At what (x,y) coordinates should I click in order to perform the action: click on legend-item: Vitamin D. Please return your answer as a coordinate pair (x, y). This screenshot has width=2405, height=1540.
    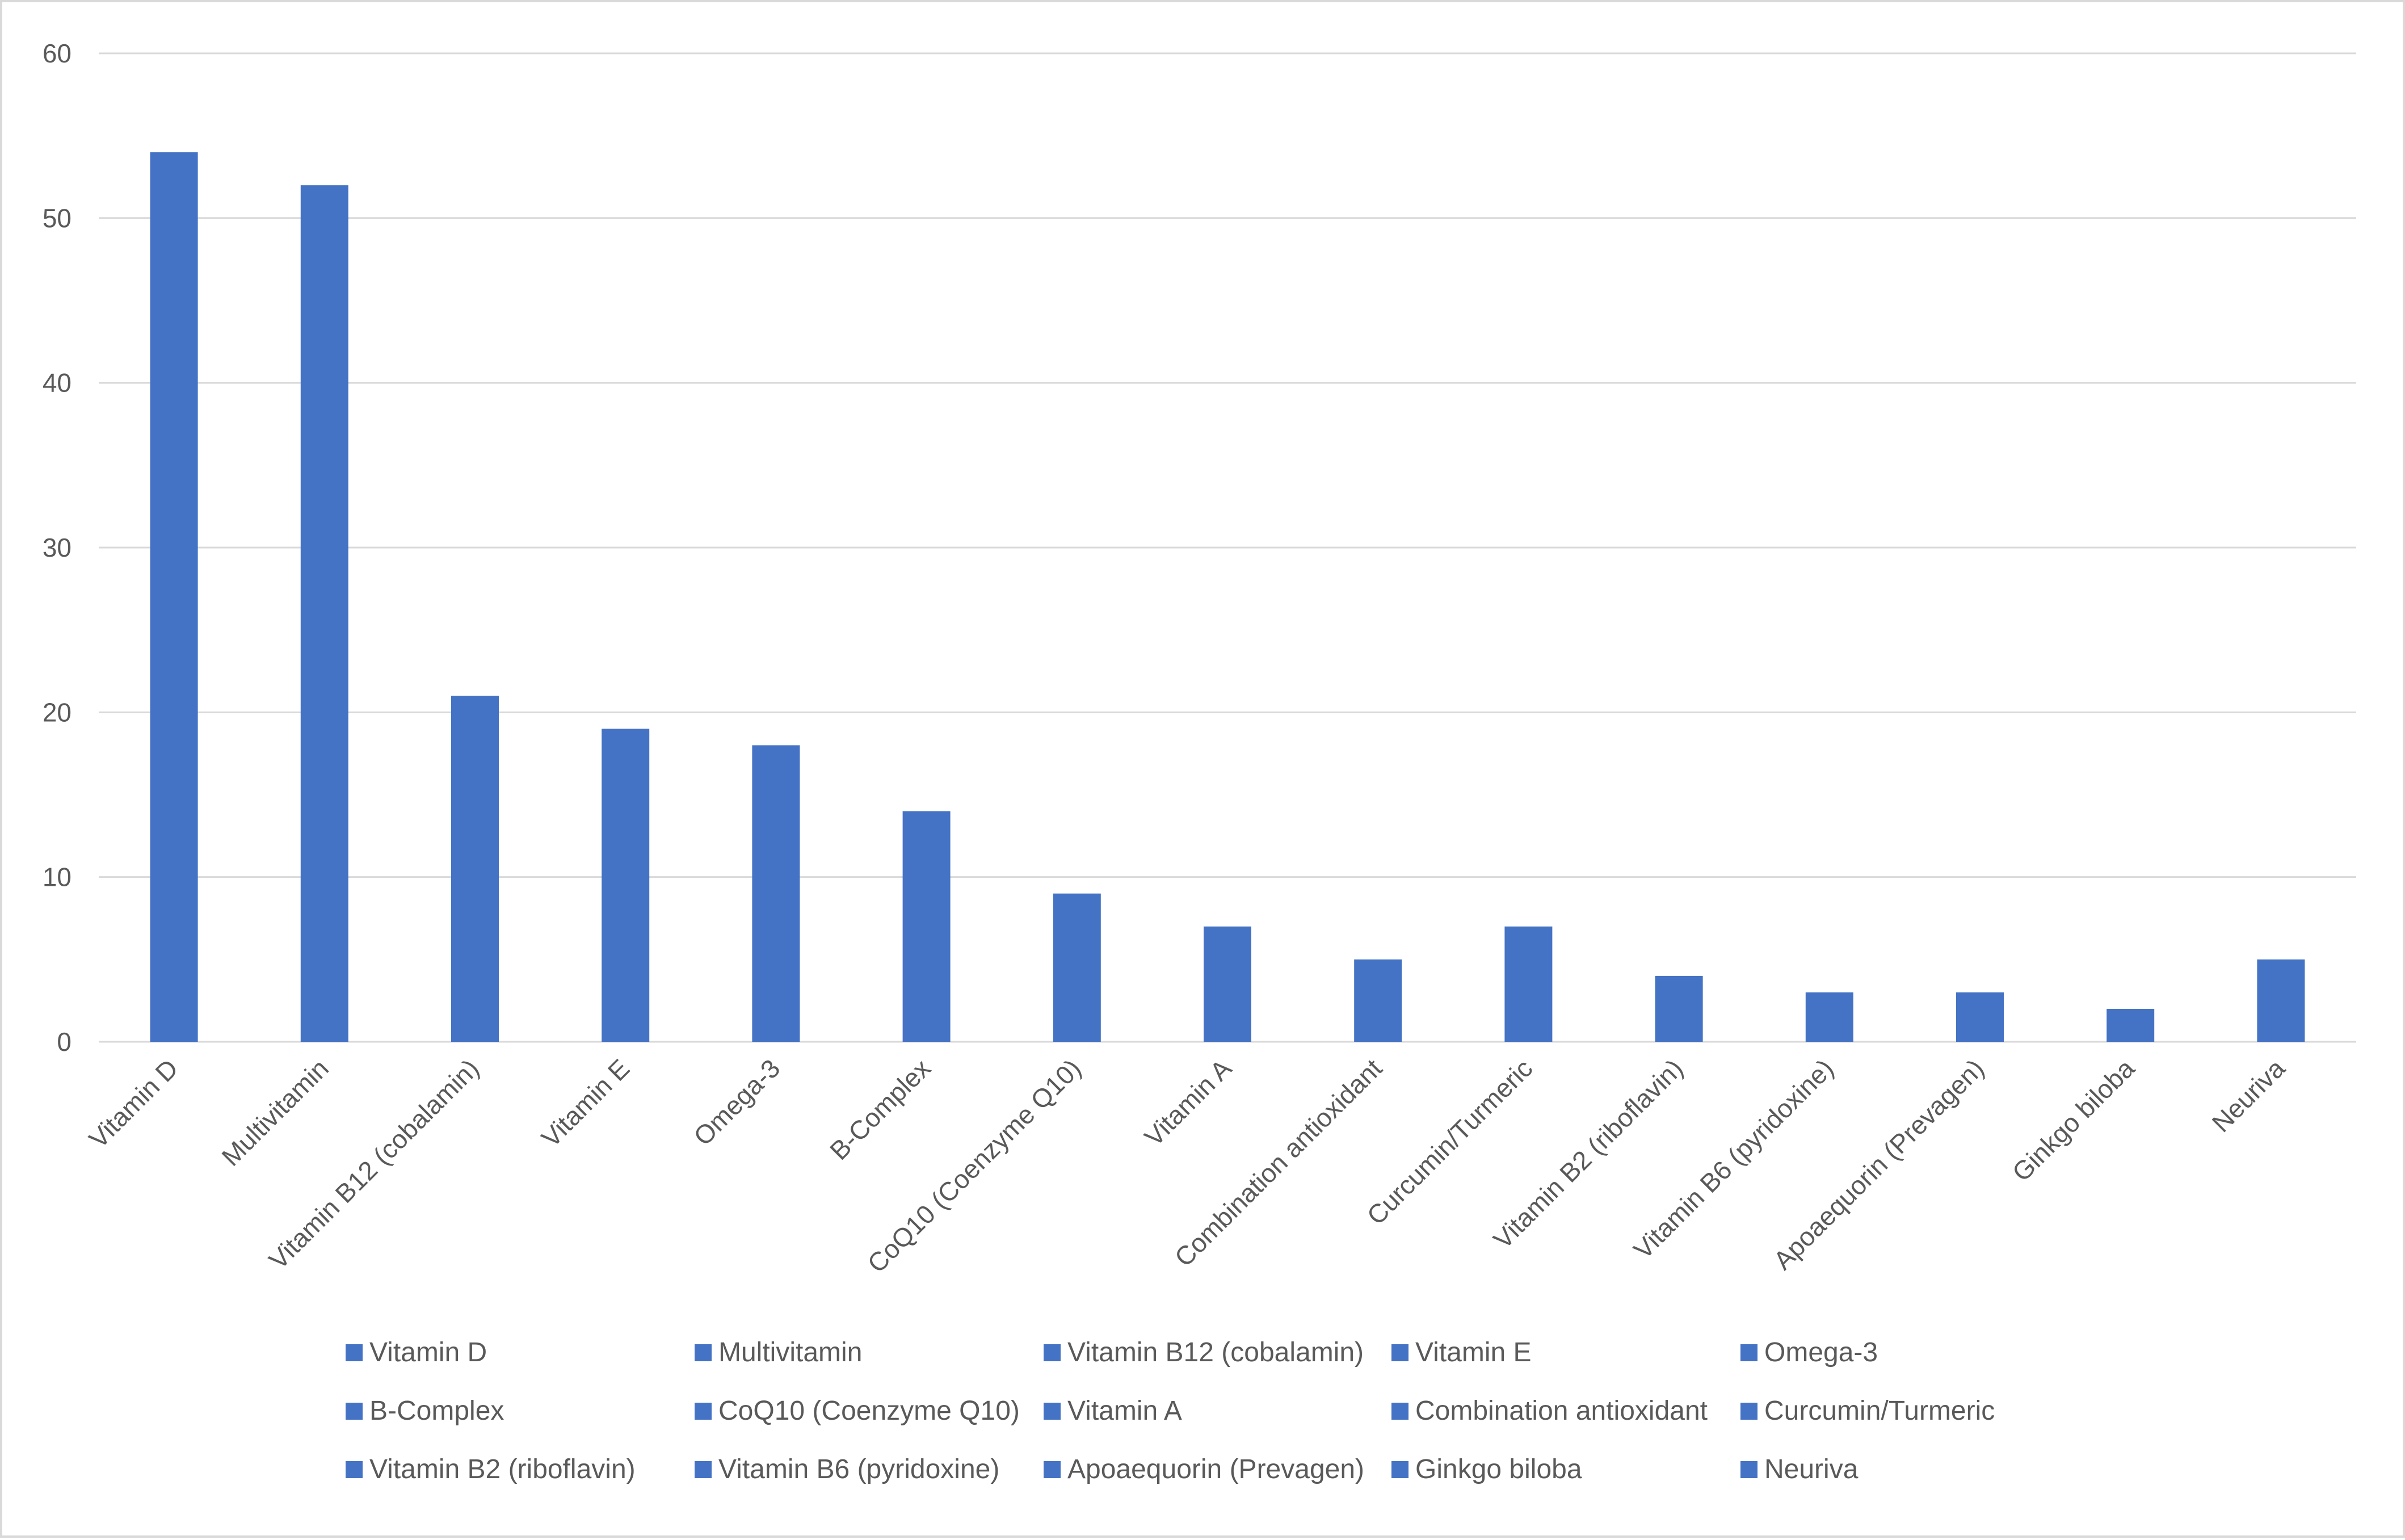
    Looking at the image, I should click on (416, 1352).